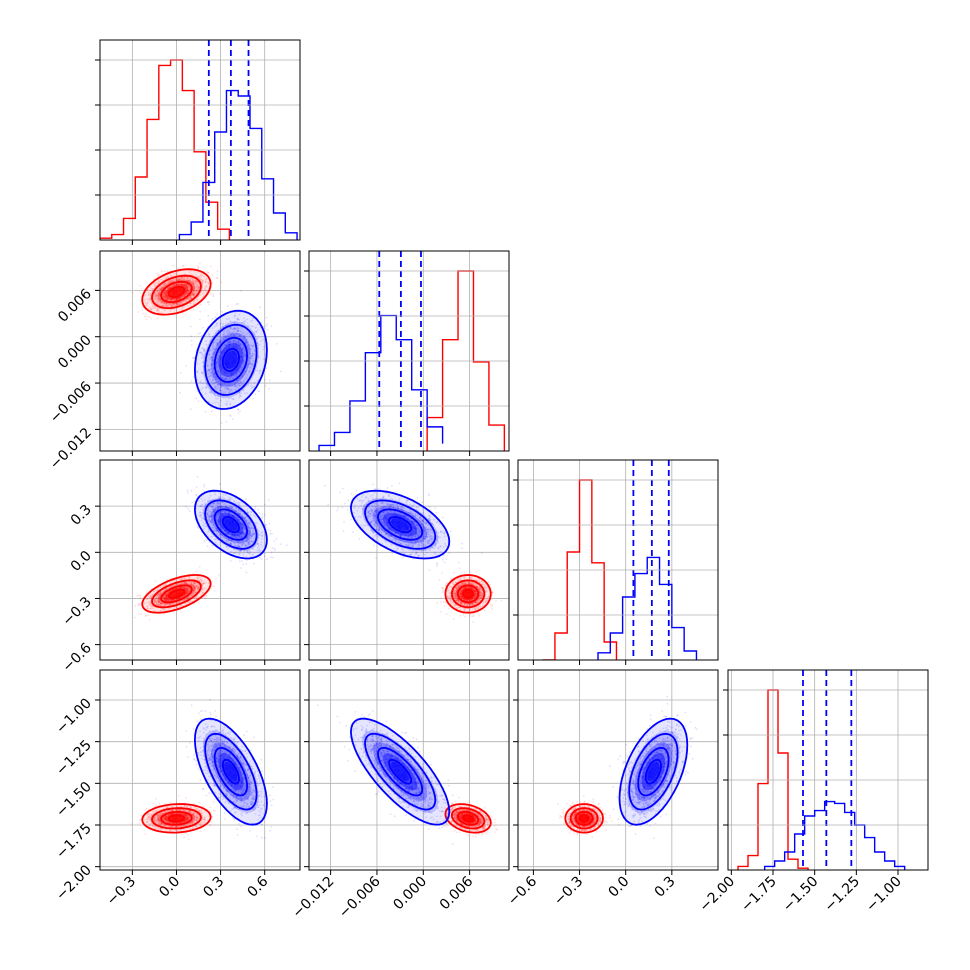 This screenshot has height=970, width=970. Describe the element at coordinates (381, 382) in the screenshot. I see `blue-histogram` at that location.